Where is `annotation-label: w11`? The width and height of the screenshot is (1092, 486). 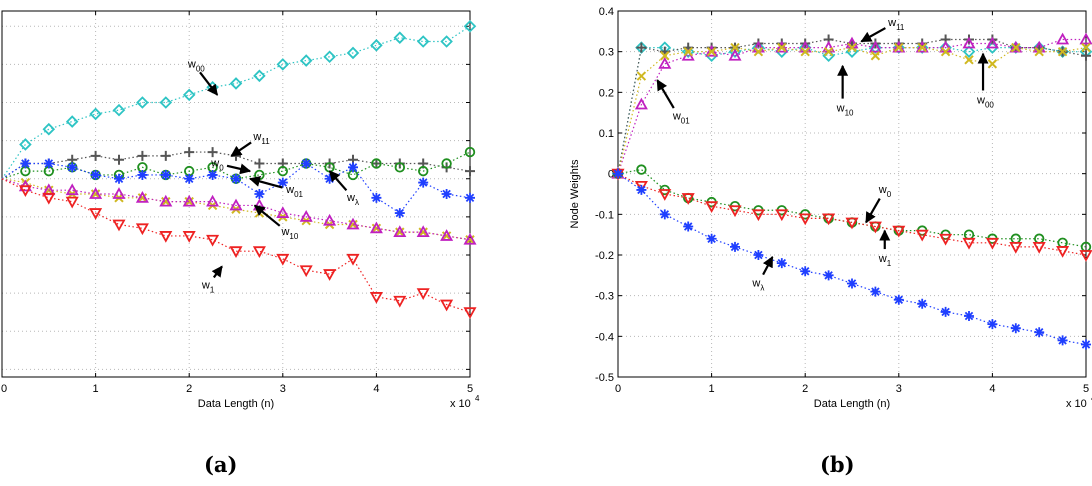 annotation-label: w11 is located at coordinates (261, 138).